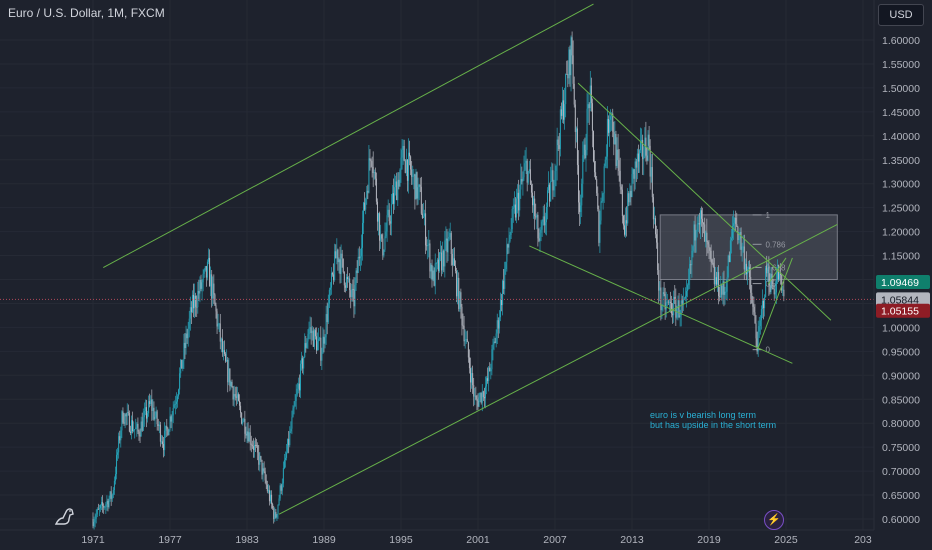  I want to click on tradingview-logo-icon, so click(66, 516).